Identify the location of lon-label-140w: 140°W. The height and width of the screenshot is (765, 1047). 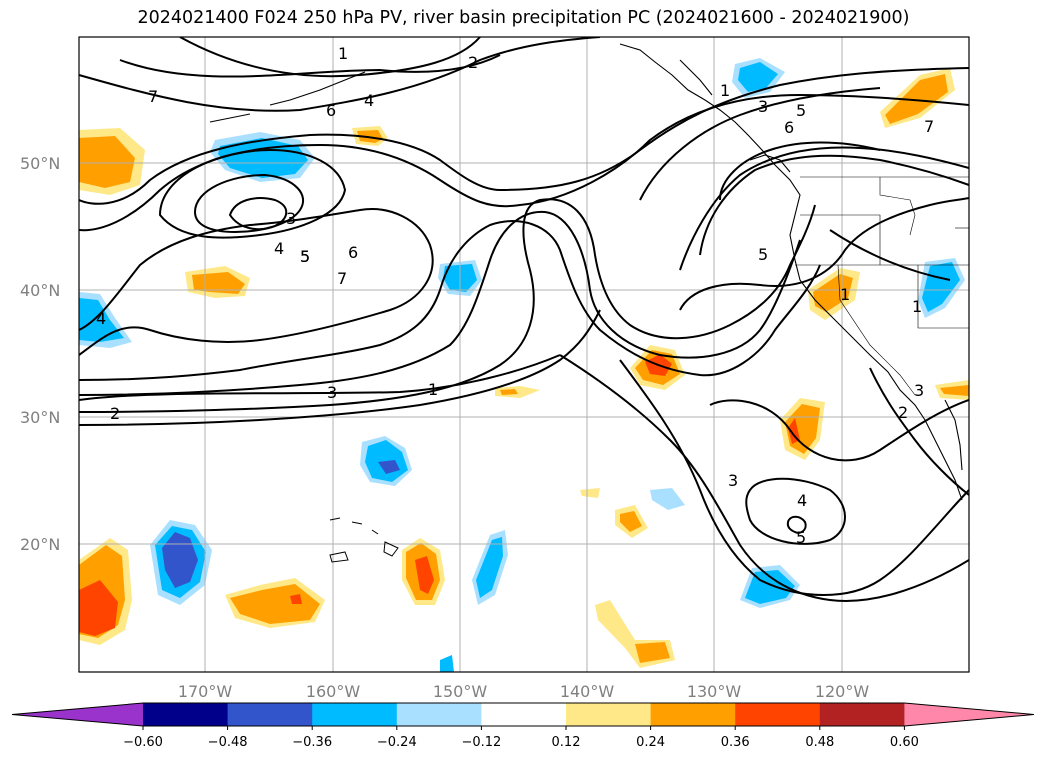
(587, 691).